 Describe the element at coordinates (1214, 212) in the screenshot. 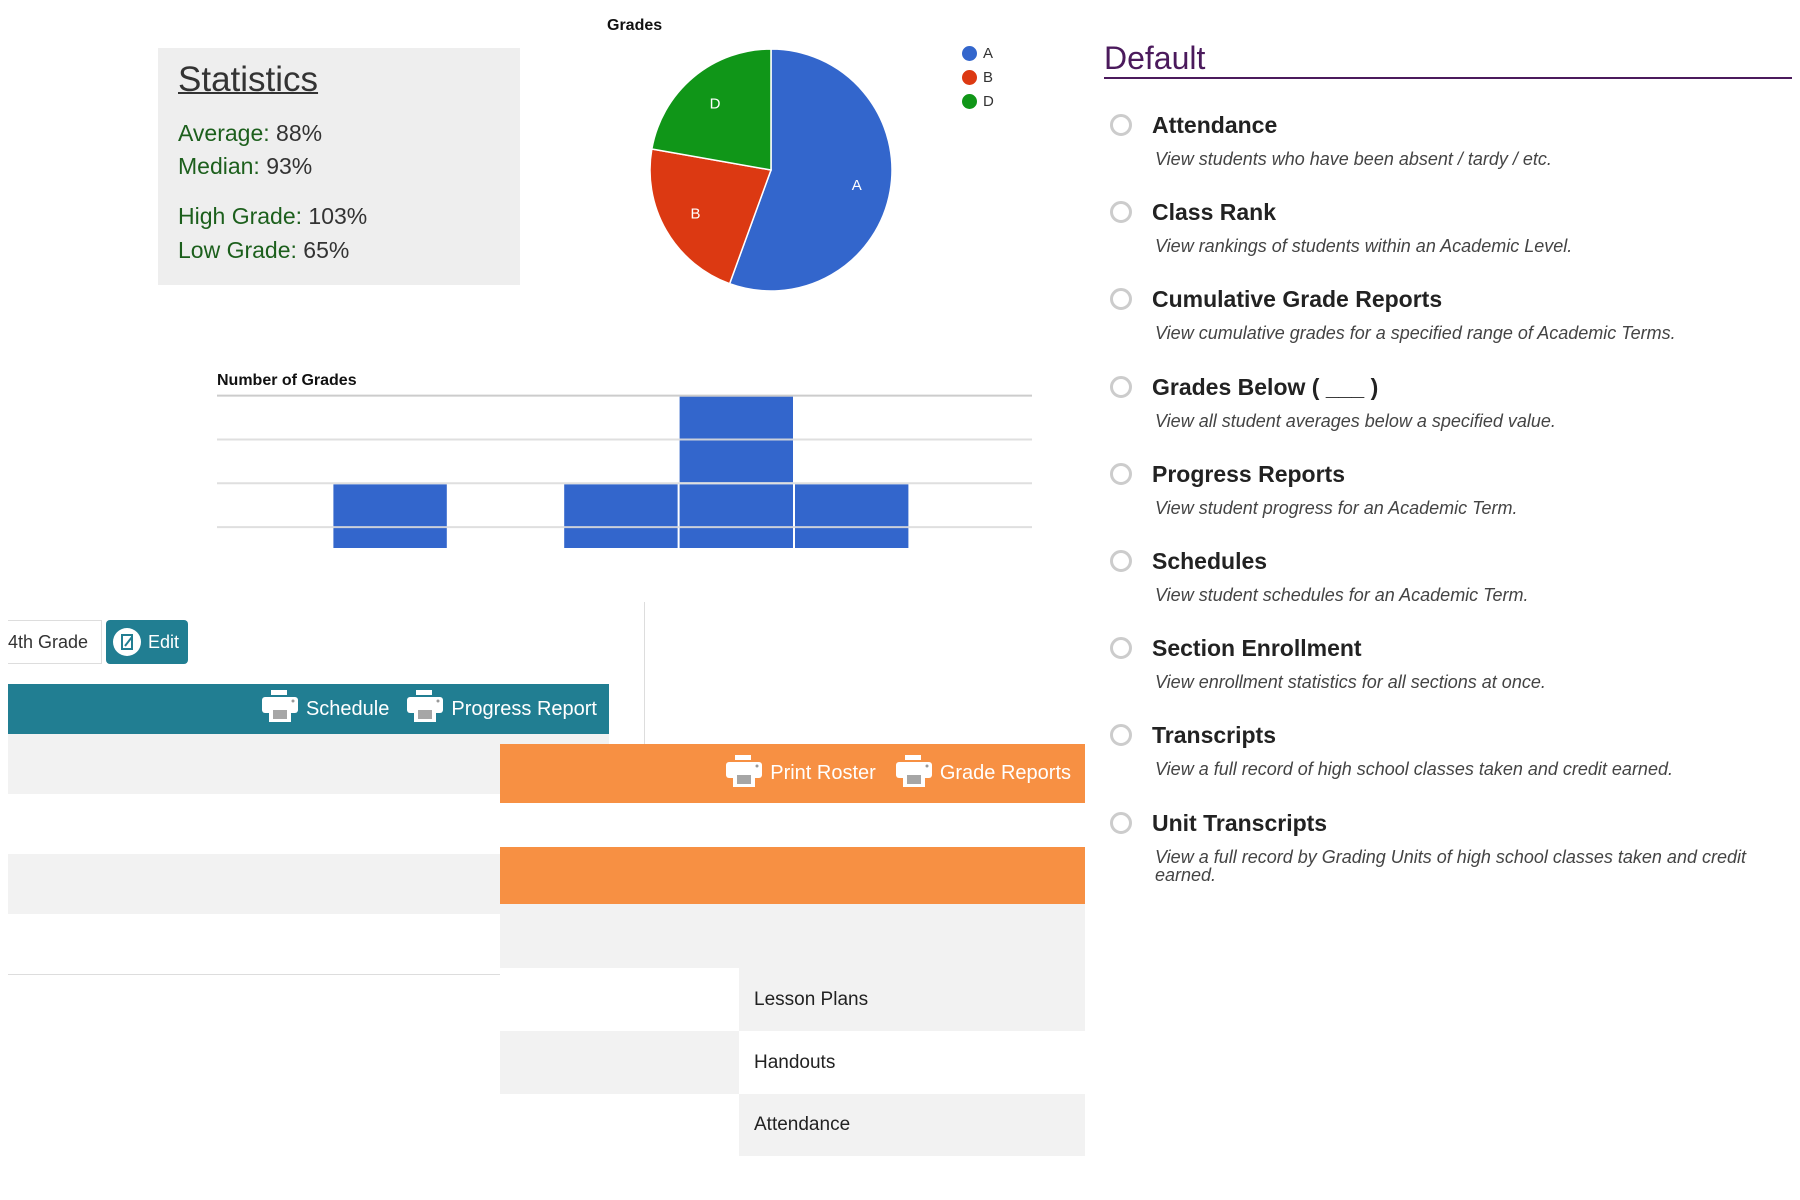

I see `report-title: Class Rank` at that location.